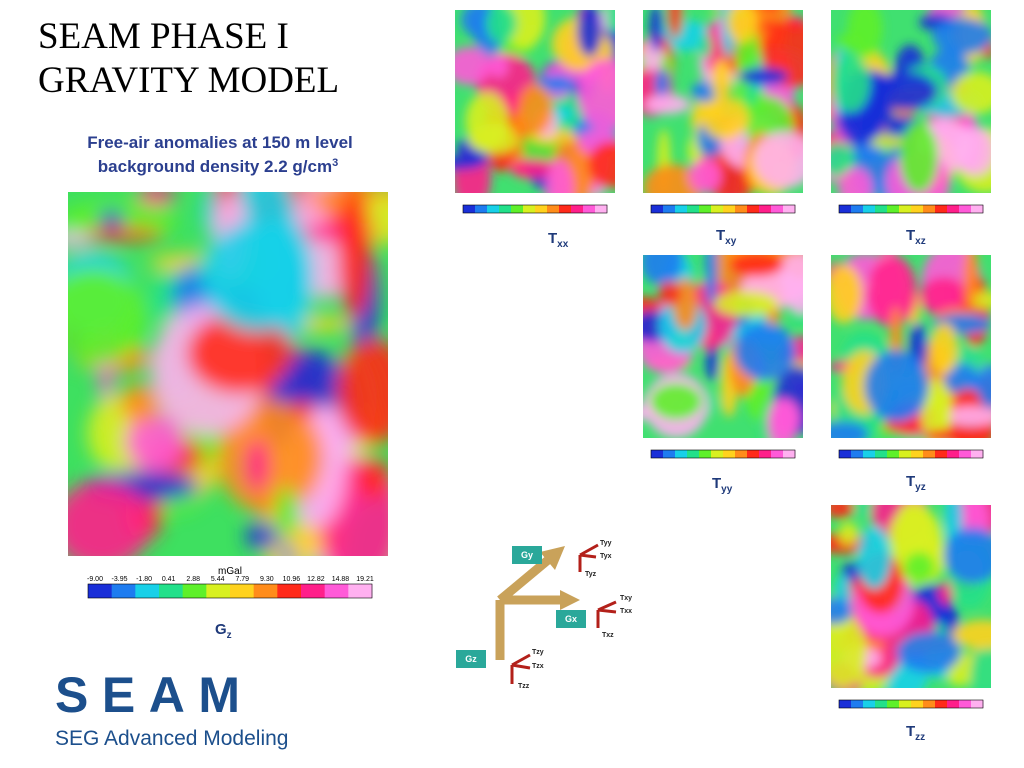  I want to click on tensor-label: Tzy, so click(538, 652).